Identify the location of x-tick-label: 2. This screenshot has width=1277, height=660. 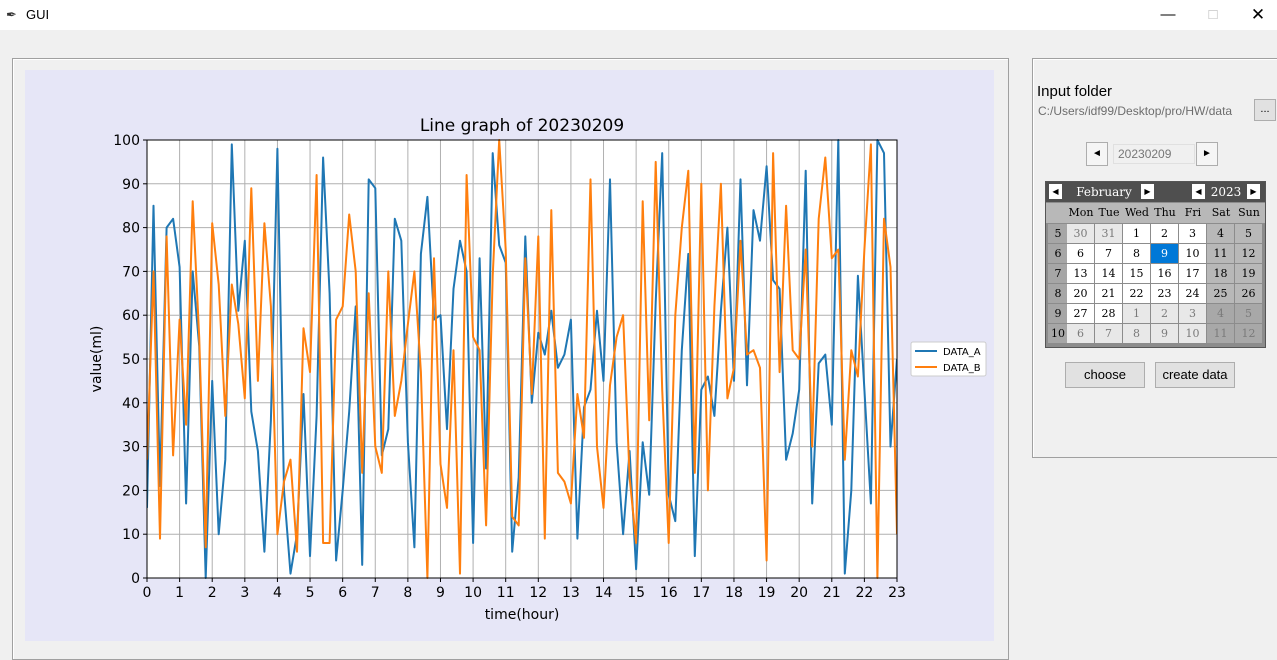
(212, 593).